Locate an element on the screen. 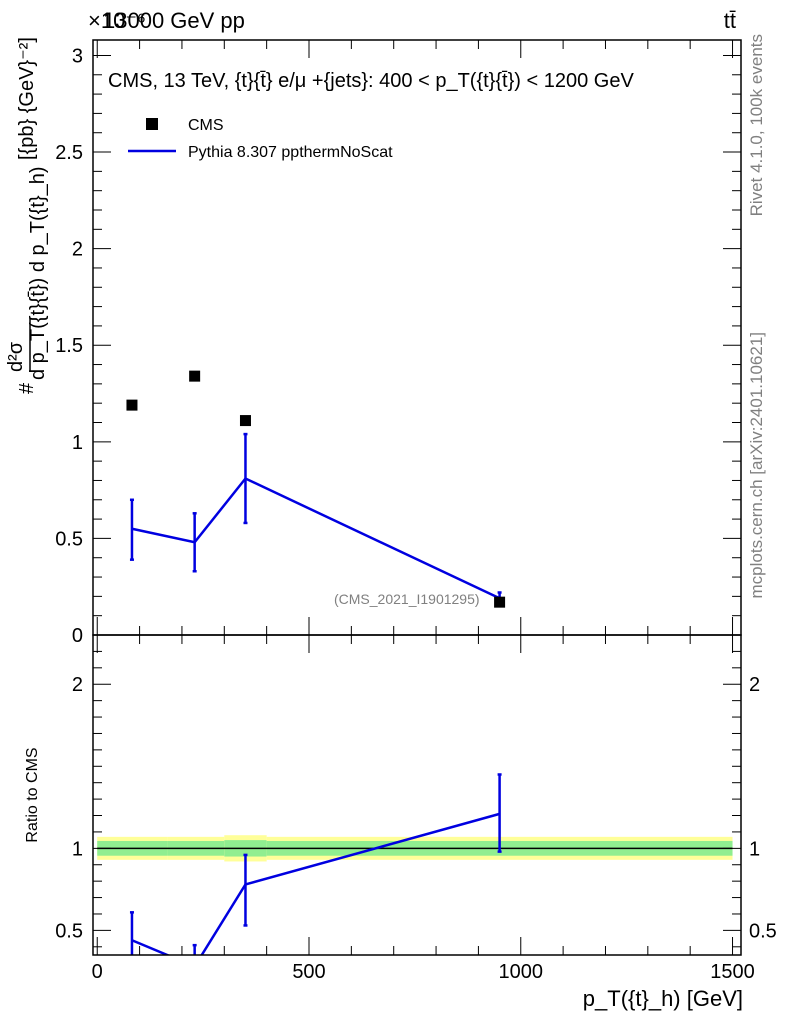  y-tick-label: 3 is located at coordinates (77, 56).